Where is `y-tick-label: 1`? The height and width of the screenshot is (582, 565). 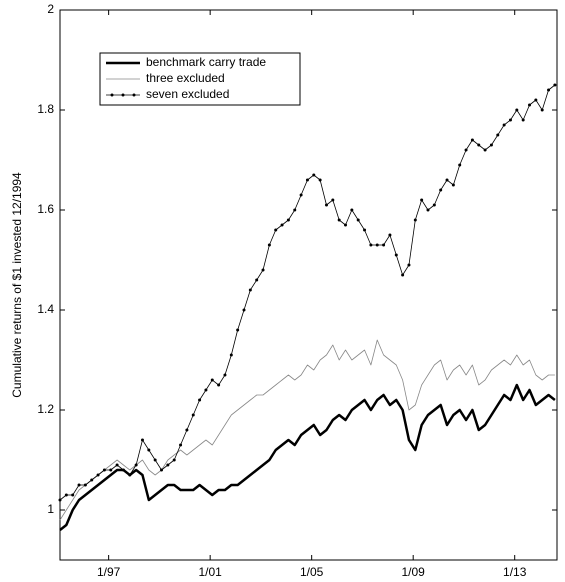
y-tick-label: 1 is located at coordinates (50, 509).